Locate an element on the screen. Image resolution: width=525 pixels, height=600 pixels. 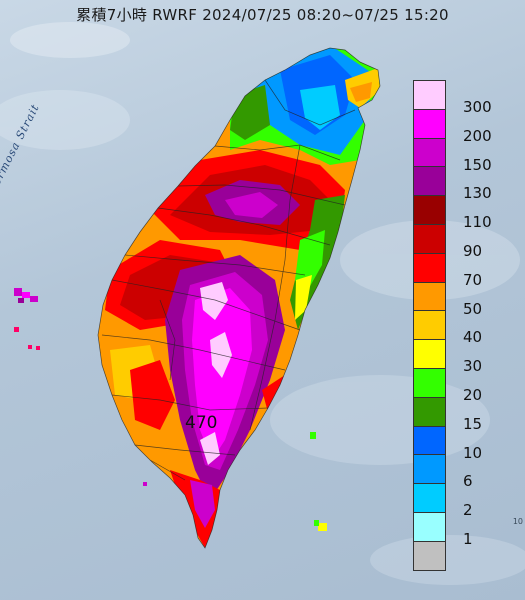
legend-label: 200 is located at coordinates (477, 135).